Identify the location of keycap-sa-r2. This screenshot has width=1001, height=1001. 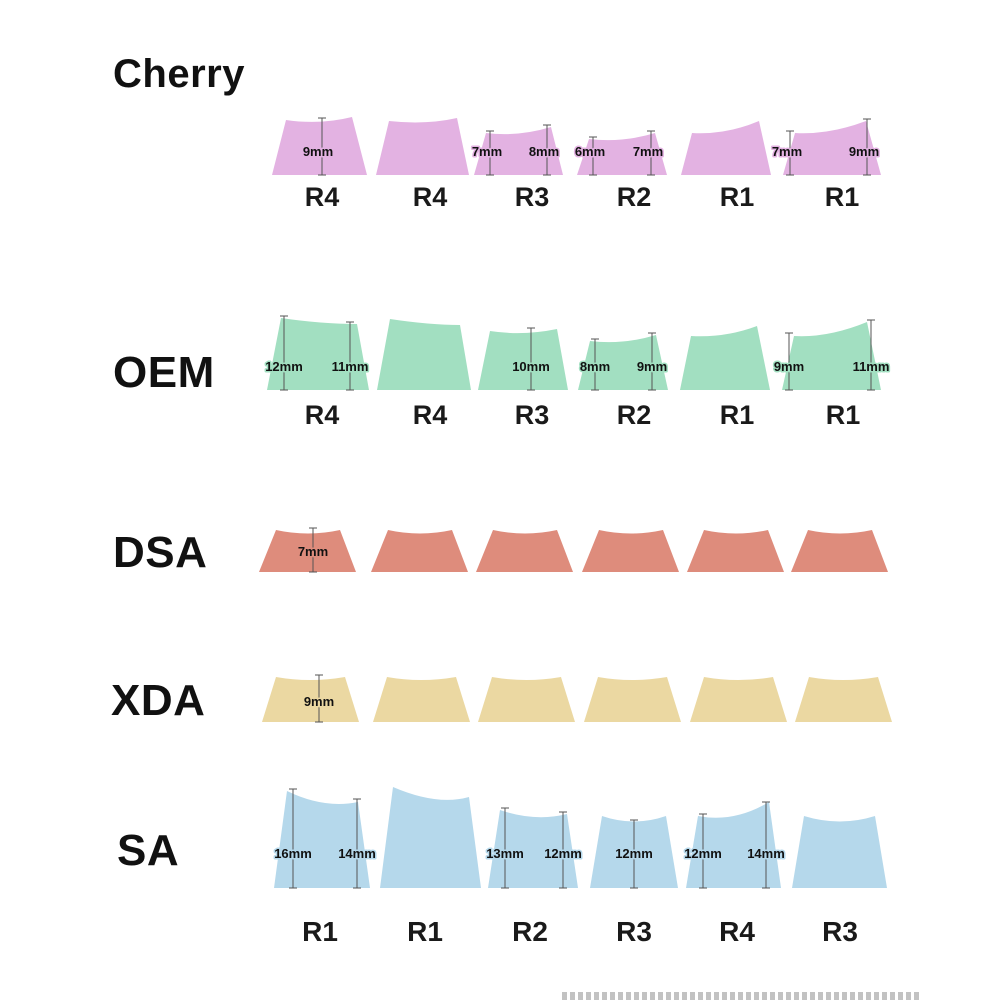
(533, 849).